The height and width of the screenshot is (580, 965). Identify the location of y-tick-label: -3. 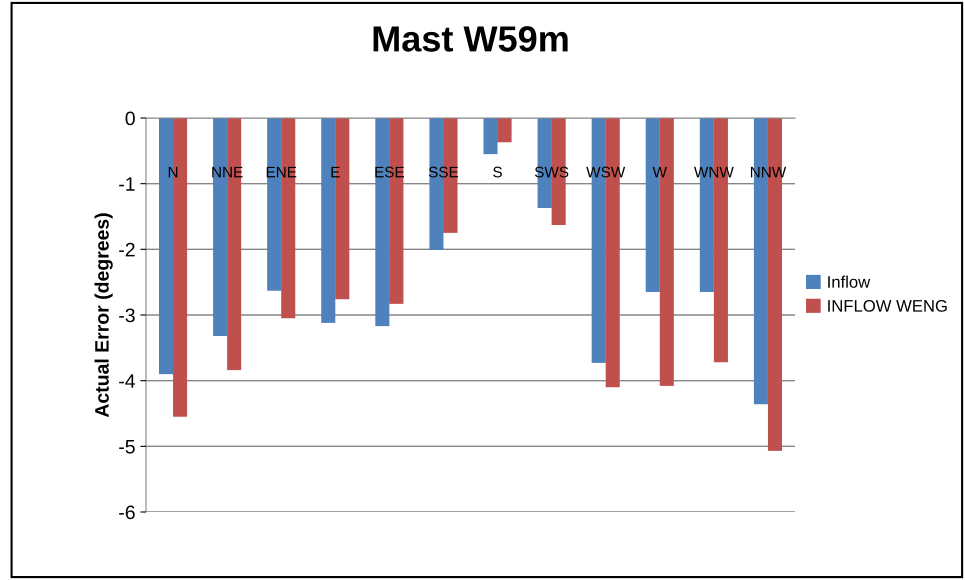
(127, 315).